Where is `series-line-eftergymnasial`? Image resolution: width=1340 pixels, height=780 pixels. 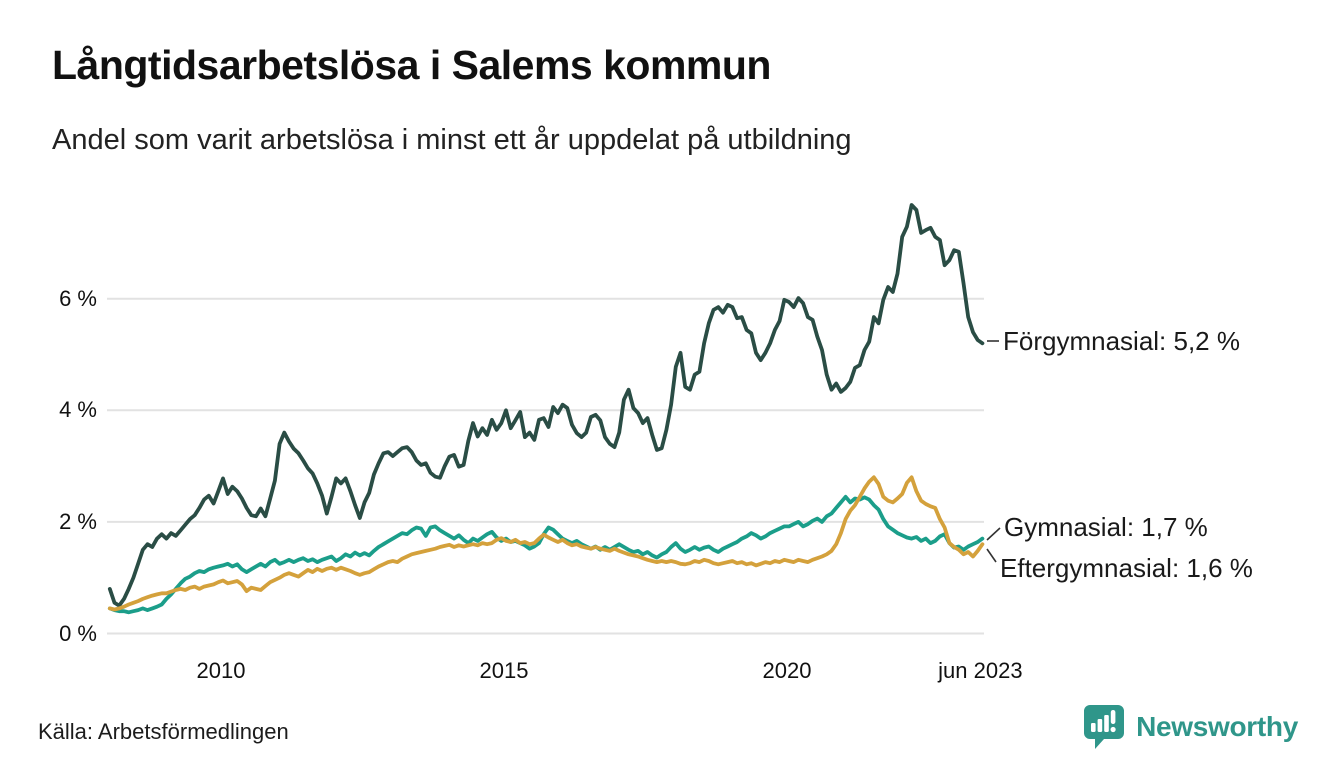
series-line-eftergymnasial is located at coordinates (546, 543).